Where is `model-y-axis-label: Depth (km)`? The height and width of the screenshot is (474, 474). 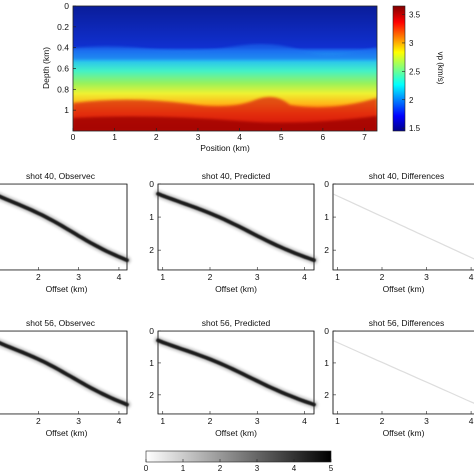 model-y-axis-label: Depth (km) is located at coordinates (46, 68).